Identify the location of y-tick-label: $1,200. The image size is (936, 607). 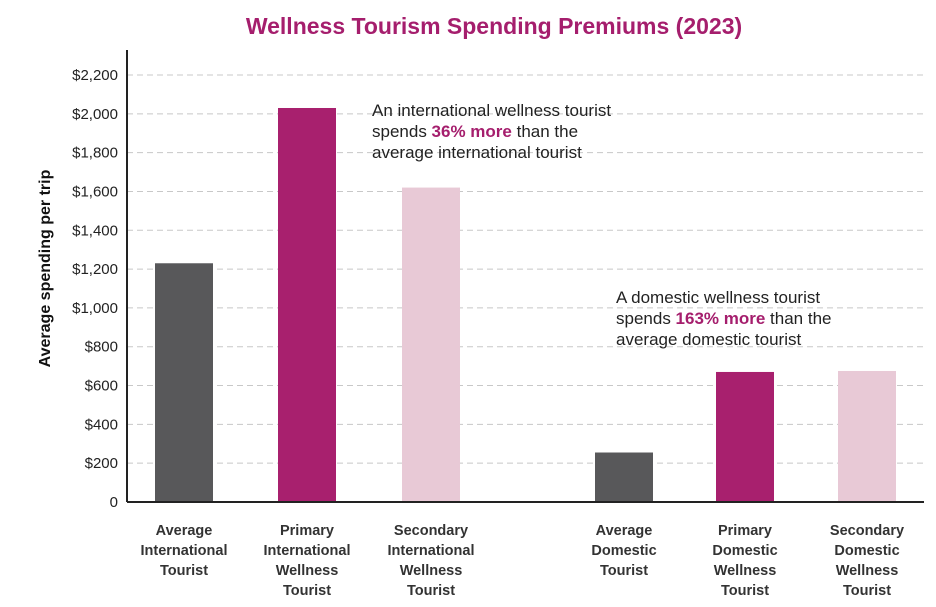
(95, 269).